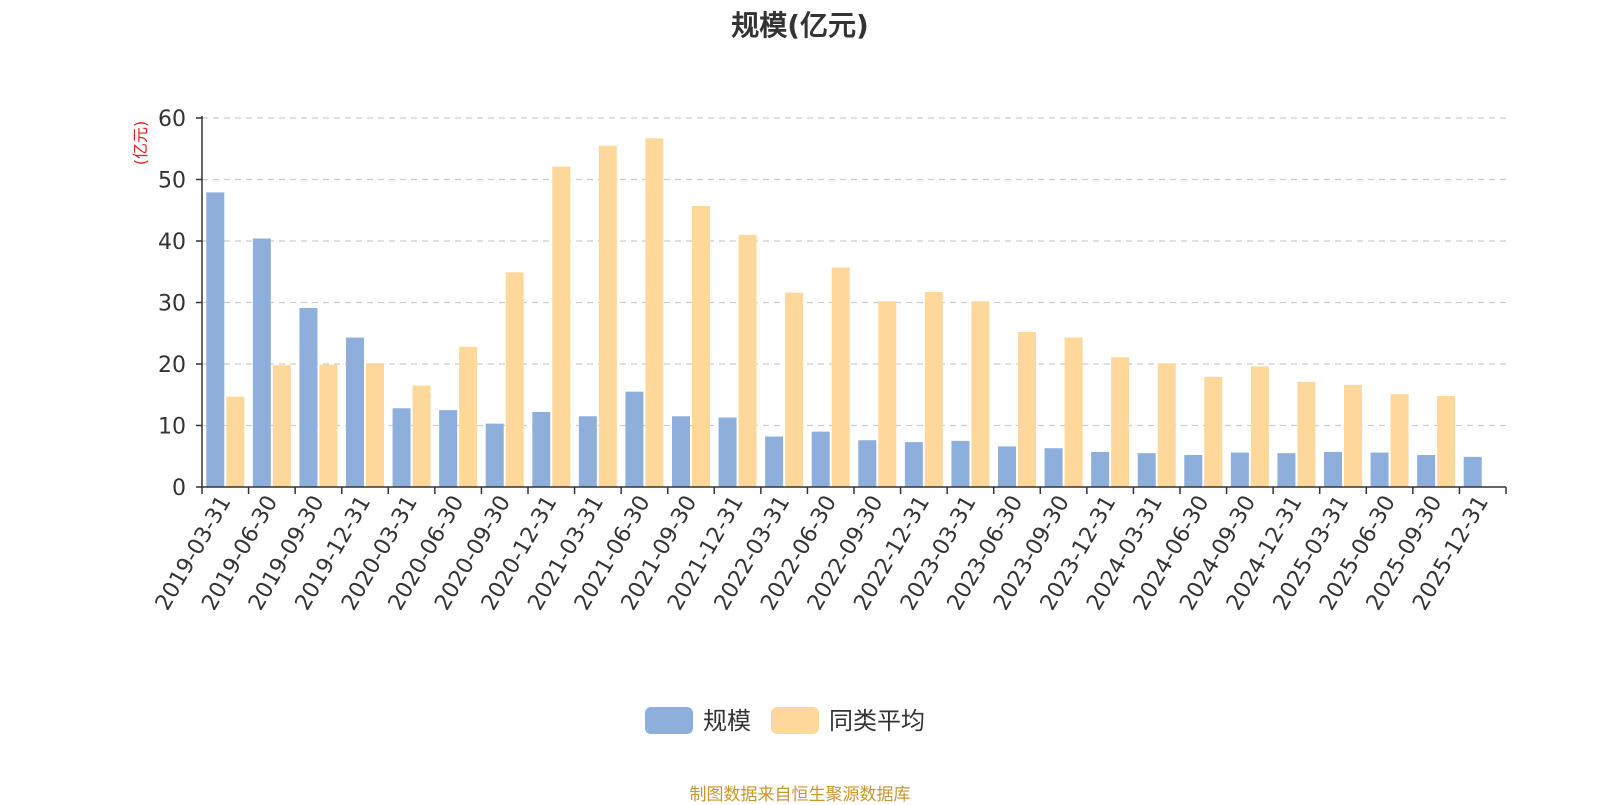  Describe the element at coordinates (172, 119) in the screenshot. I see `y-tick-label: 60` at that location.